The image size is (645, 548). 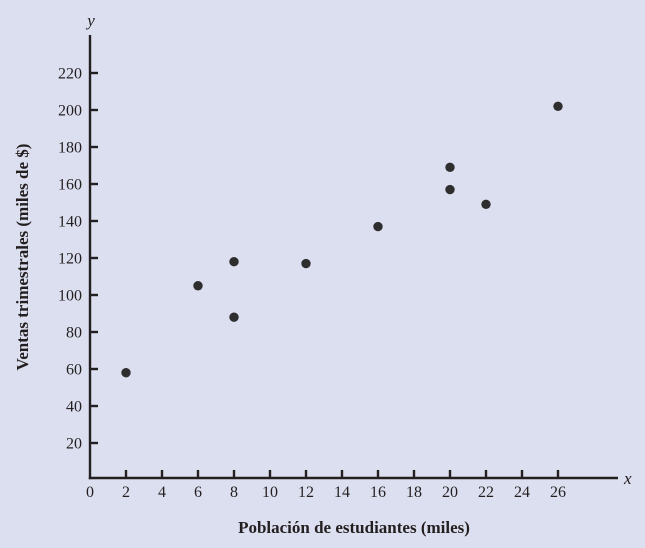 I want to click on x-tick-label: 10, so click(x=270, y=492).